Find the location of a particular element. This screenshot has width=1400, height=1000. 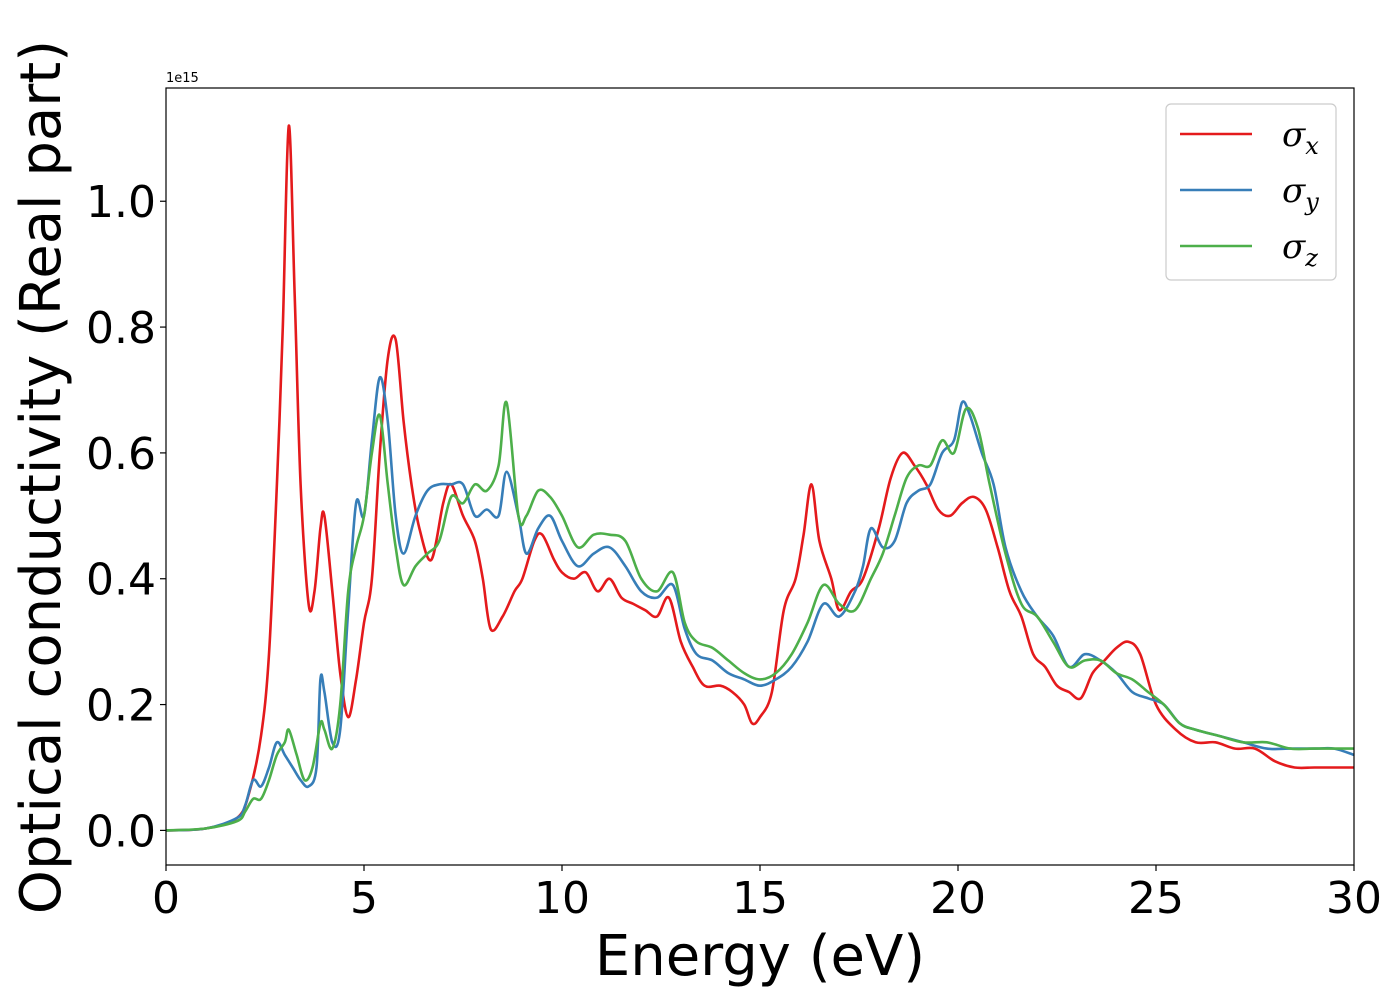

x-tick-label: 5 is located at coordinates (364, 898).